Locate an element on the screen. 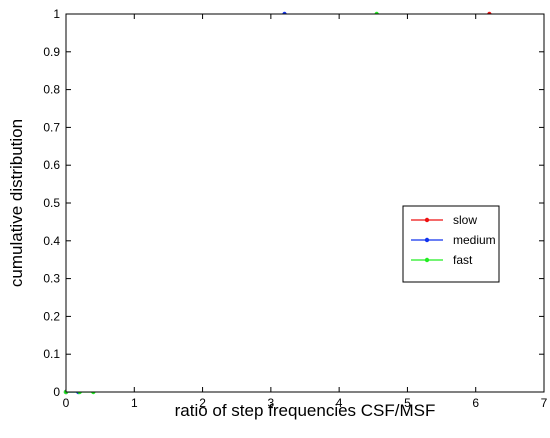 This screenshot has width=550, height=438. y-tick-label: 0.6 is located at coordinates (51, 165).